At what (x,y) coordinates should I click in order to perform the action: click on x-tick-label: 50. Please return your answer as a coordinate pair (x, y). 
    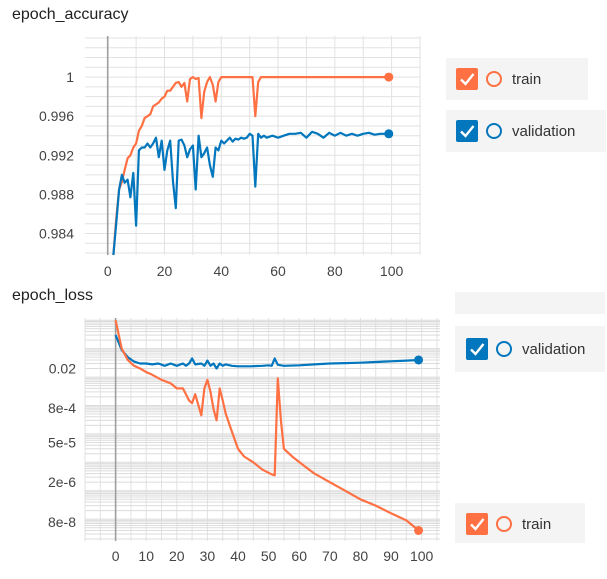
    Looking at the image, I should click on (269, 556).